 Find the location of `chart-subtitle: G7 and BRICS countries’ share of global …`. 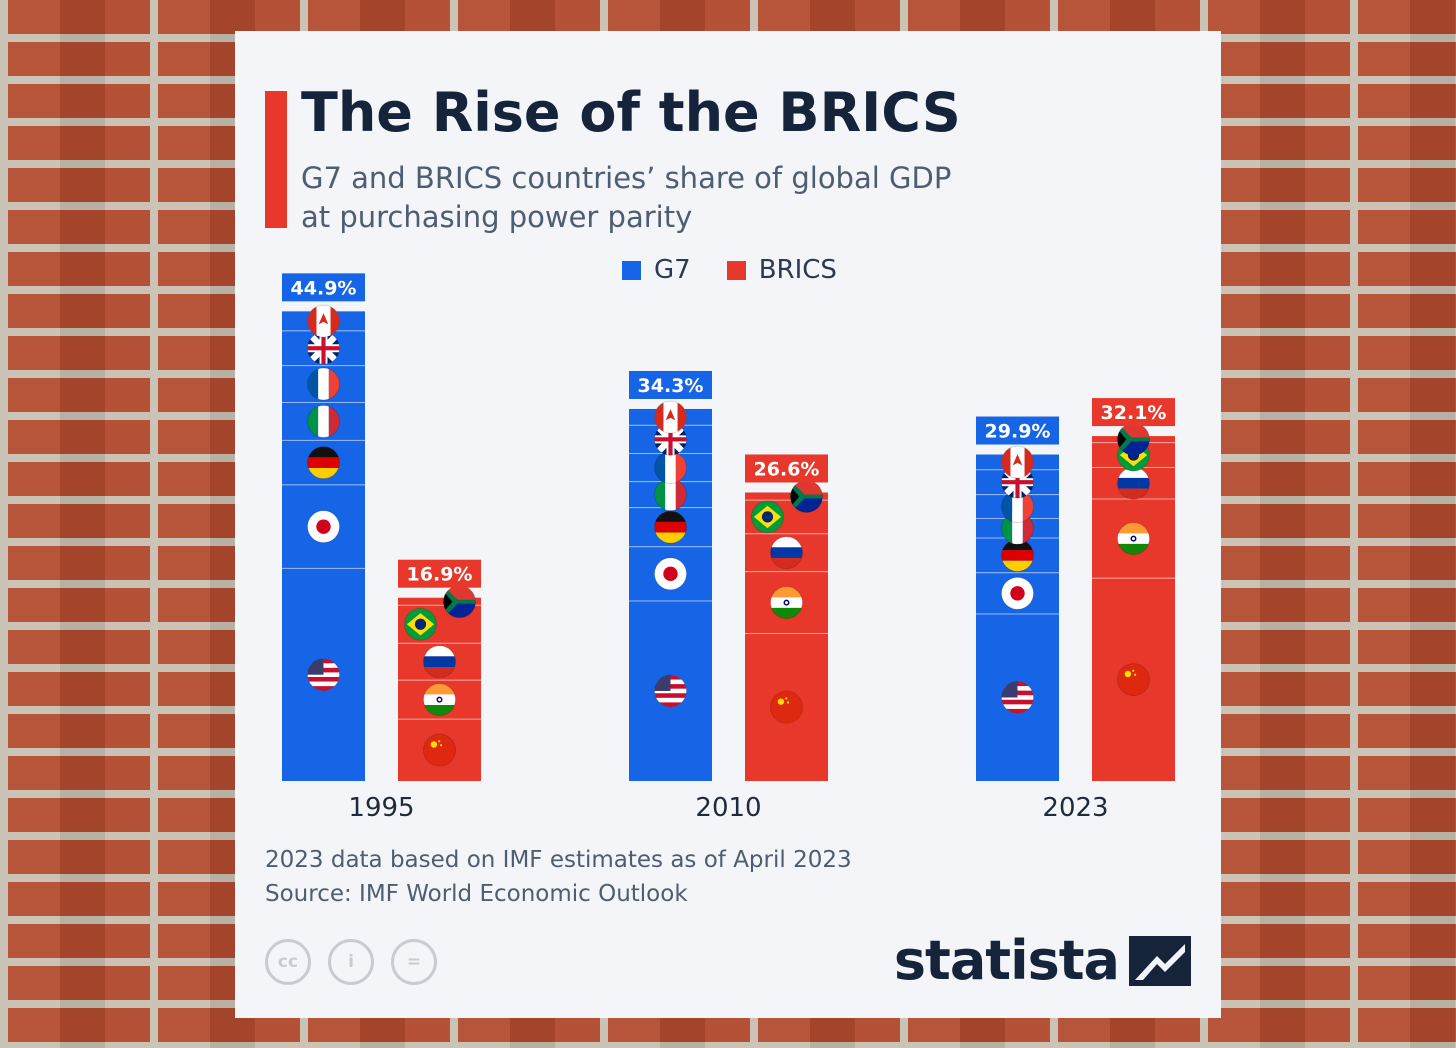

chart-subtitle: G7 and BRICS countries’ share of global … is located at coordinates (651, 198).